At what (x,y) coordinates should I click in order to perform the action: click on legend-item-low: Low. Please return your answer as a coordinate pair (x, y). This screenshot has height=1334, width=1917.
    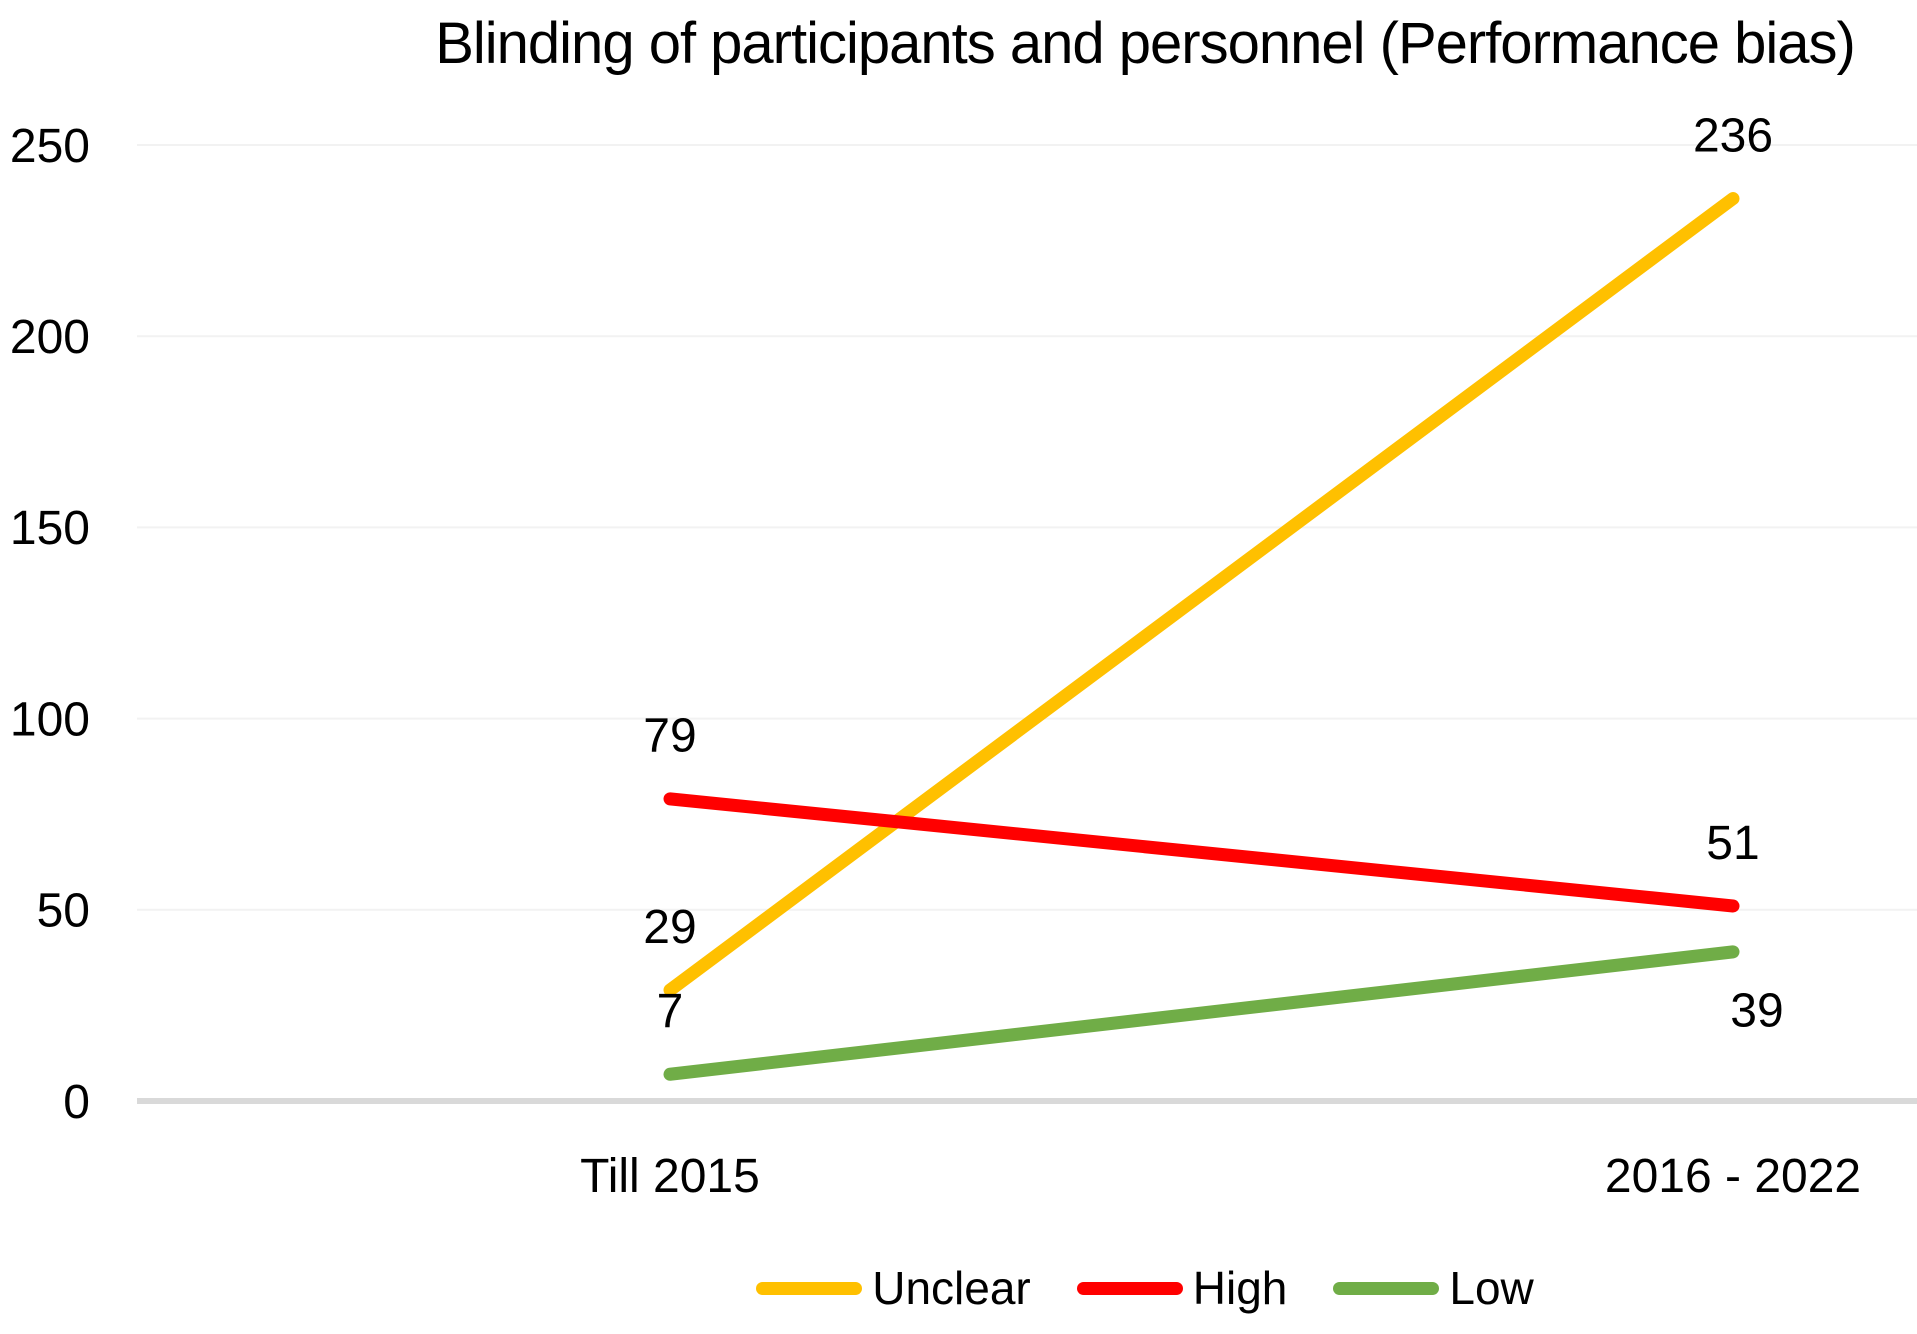
    Looking at the image, I should click on (1433, 1288).